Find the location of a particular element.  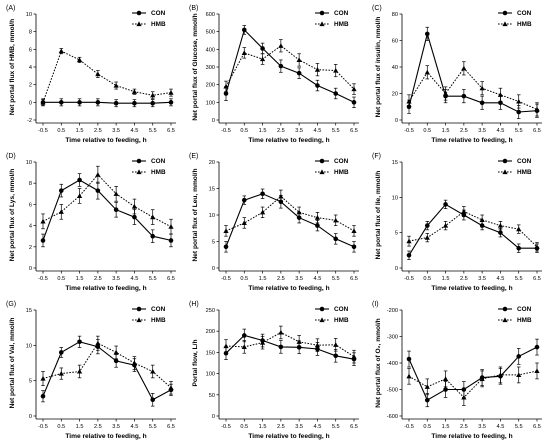

y-axis-title: Net portal flux of Lys, mmol/h is located at coordinates (12, 215).